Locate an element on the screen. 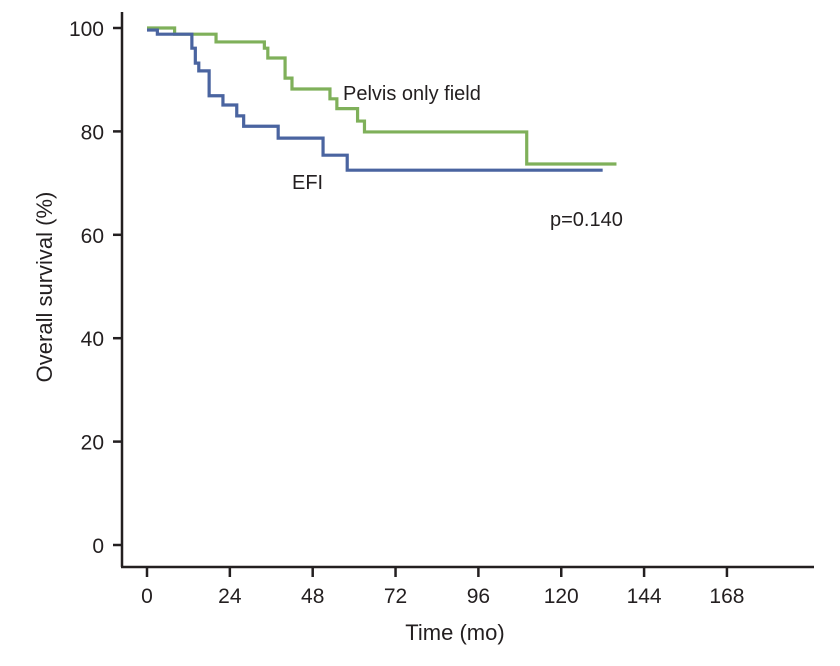  x-tick-label-120: 120 is located at coordinates (561, 596).